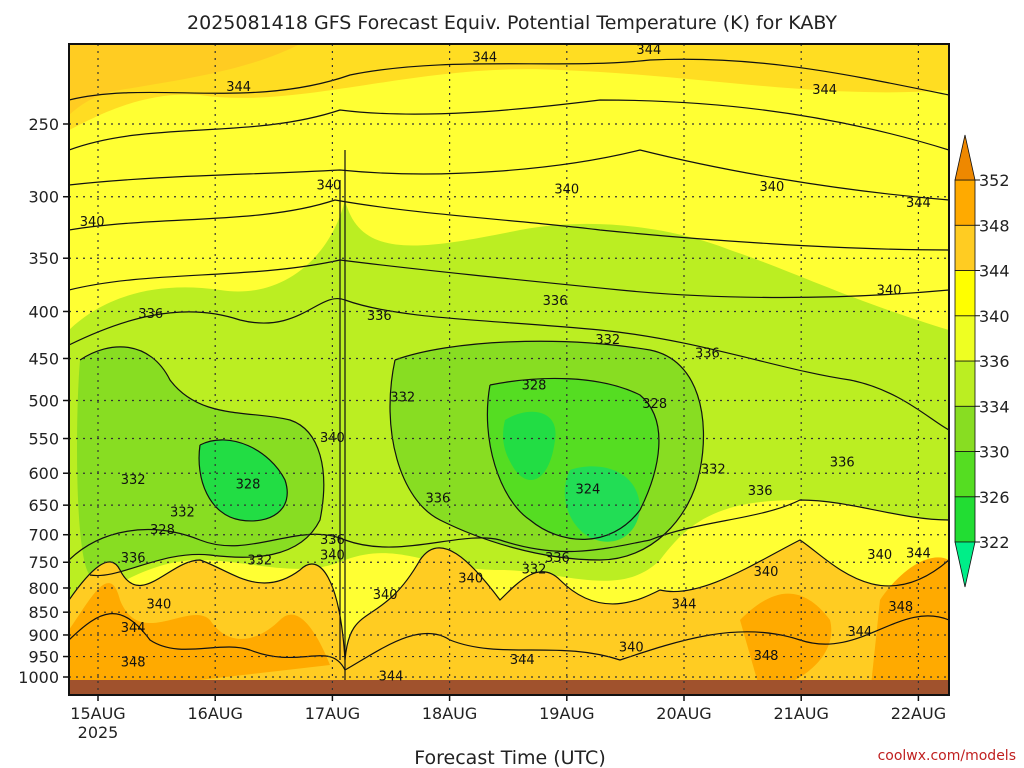 The width and height of the screenshot is (1024, 768). Describe the element at coordinates (43, 562) in the screenshot. I see `y-tick-label: 750` at that location.